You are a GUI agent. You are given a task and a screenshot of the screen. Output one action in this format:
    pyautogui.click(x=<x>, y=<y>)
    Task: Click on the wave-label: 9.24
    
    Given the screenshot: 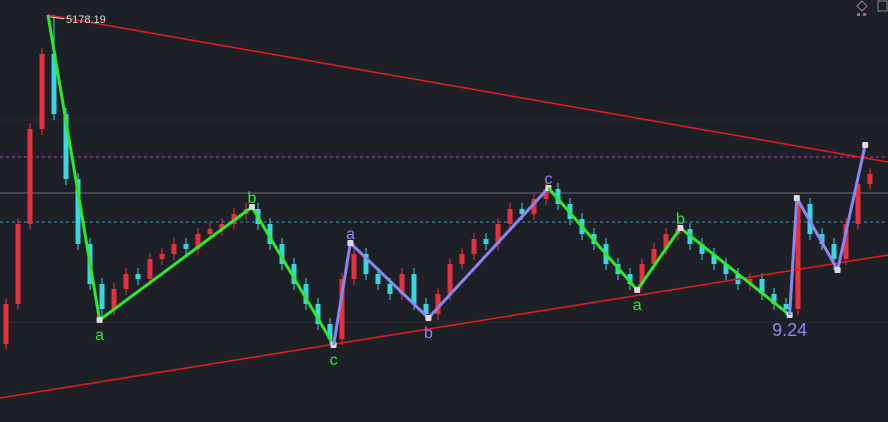 What is the action you would take?
    pyautogui.click(x=789, y=330)
    